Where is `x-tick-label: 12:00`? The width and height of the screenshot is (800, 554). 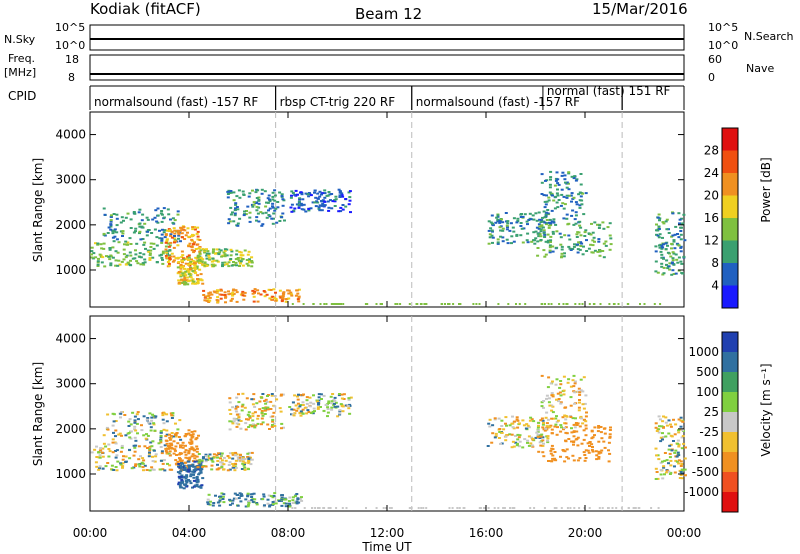
x-tick-label: 12:00 is located at coordinates (387, 533).